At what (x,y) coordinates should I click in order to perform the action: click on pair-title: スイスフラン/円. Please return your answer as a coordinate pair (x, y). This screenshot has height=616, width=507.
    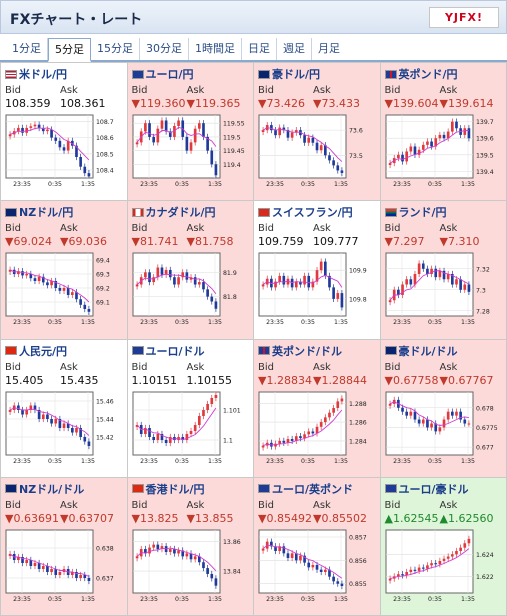
    Looking at the image, I should click on (317, 212).